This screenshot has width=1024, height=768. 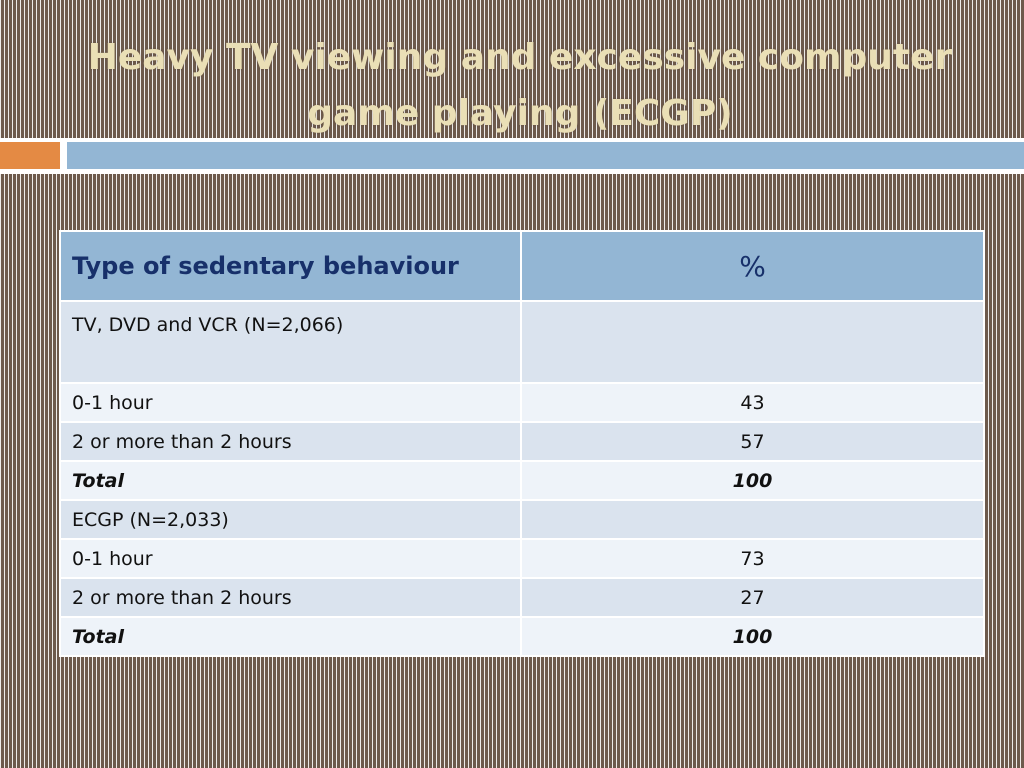 I want to click on row-value: 57, so click(x=752, y=441).